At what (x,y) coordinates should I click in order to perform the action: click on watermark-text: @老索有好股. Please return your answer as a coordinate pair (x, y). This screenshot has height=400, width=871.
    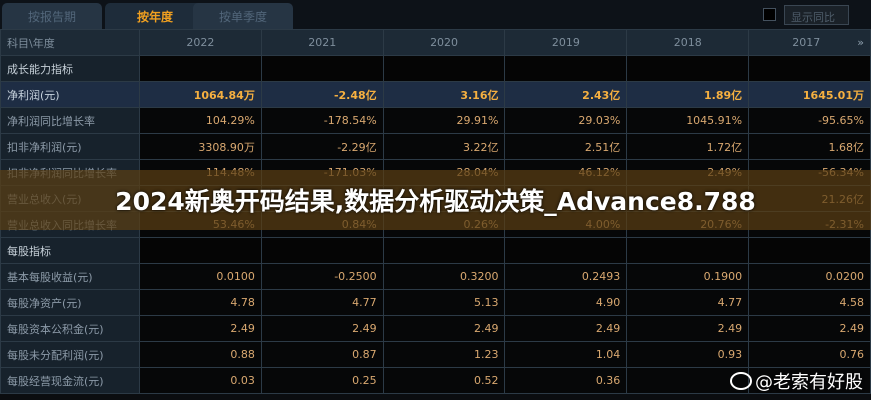
    Looking at the image, I should click on (809, 382).